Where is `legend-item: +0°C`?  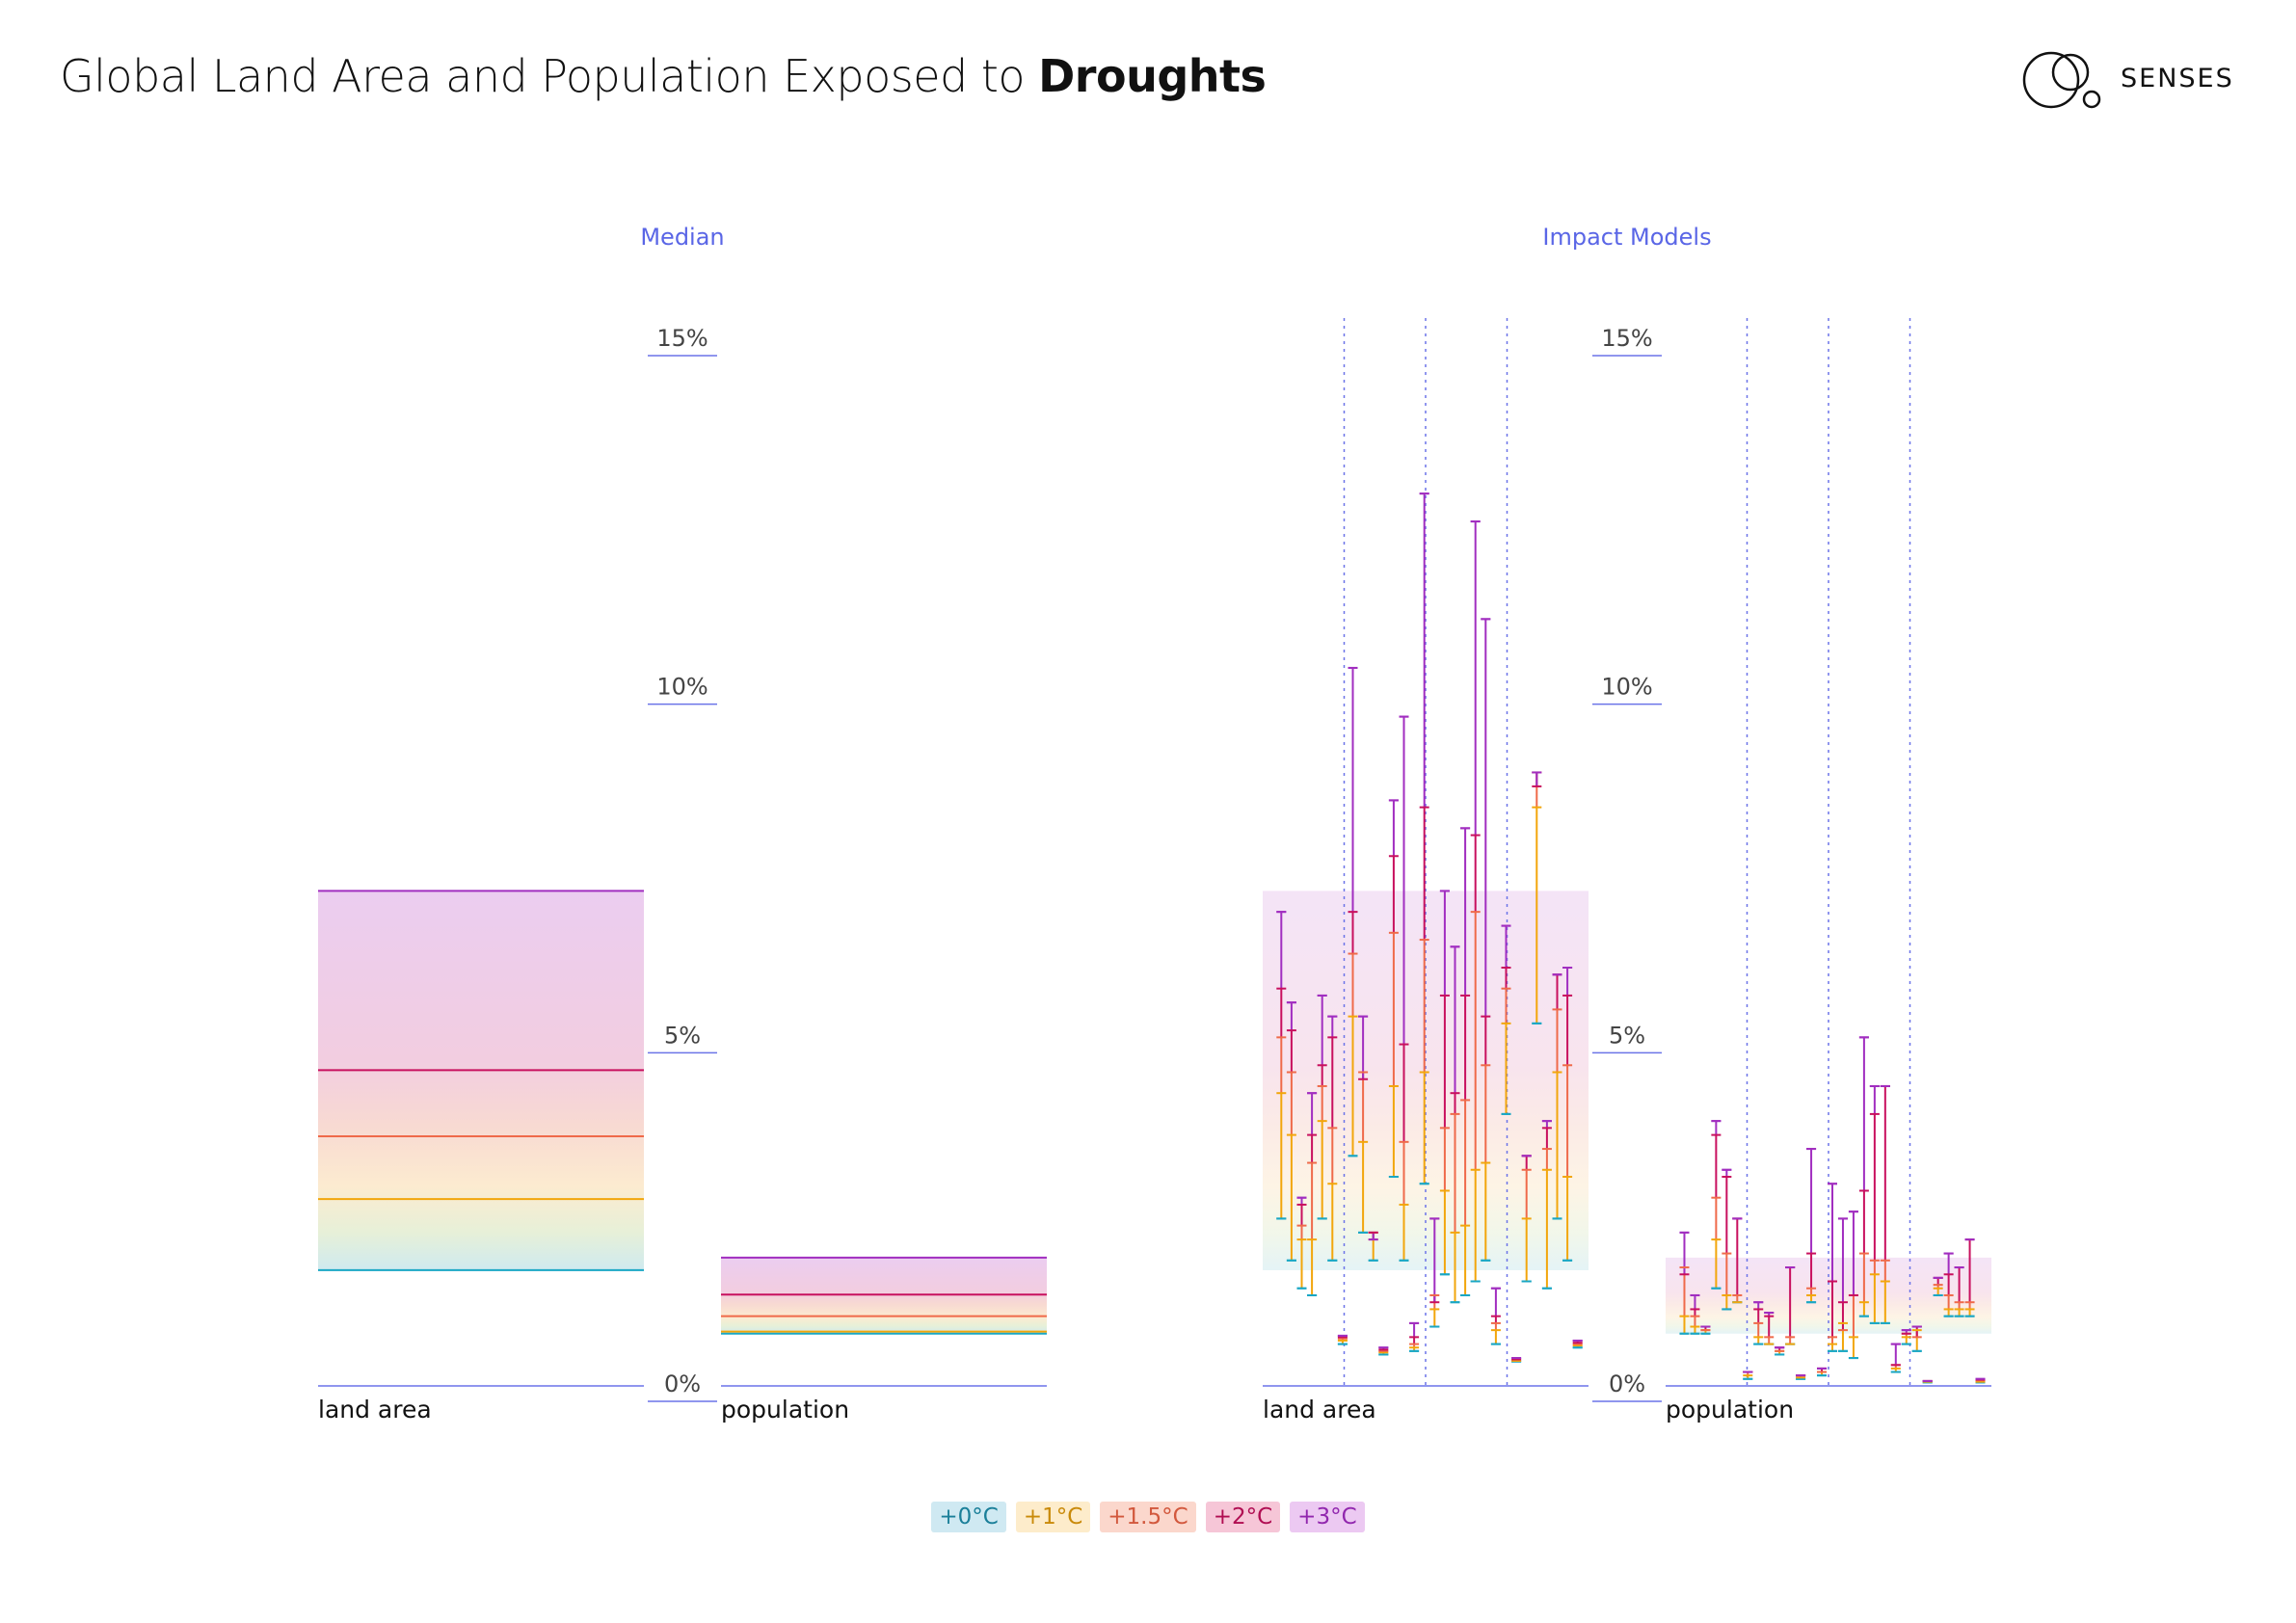 legend-item: +0°C is located at coordinates (968, 1517).